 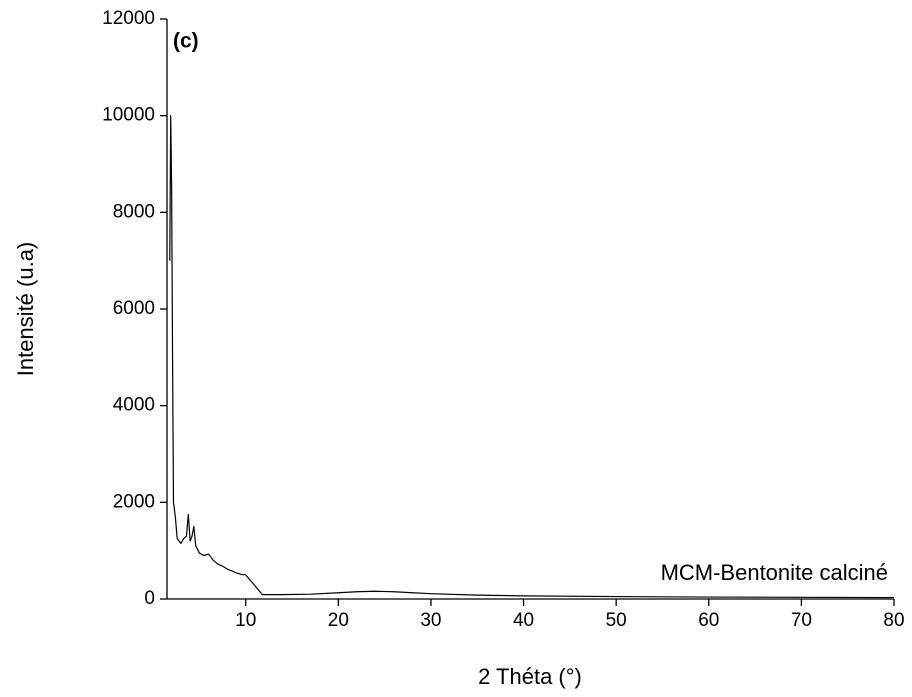 What do you see at coordinates (530, 676) in the screenshot?
I see `x-axis-label: 2 Théta (°)` at bounding box center [530, 676].